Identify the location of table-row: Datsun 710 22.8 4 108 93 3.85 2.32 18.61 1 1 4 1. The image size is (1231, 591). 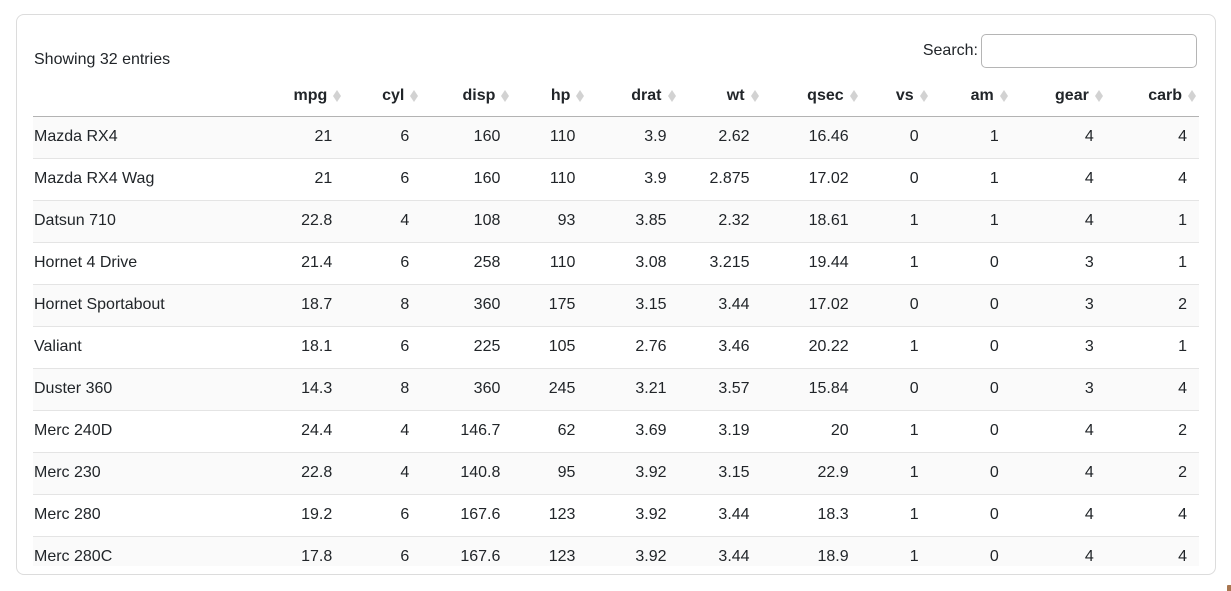
(616, 220).